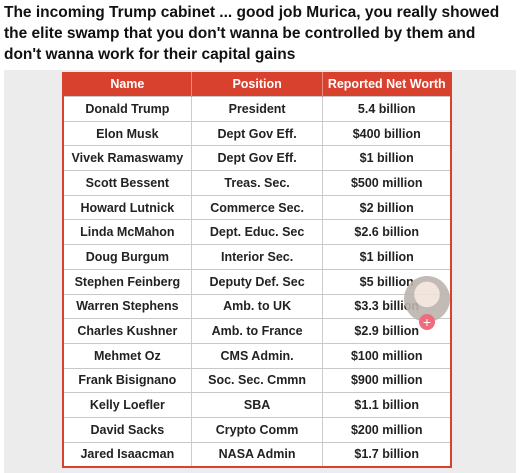 The image size is (520, 473). I want to click on table-cell: SBA, so click(257, 405).